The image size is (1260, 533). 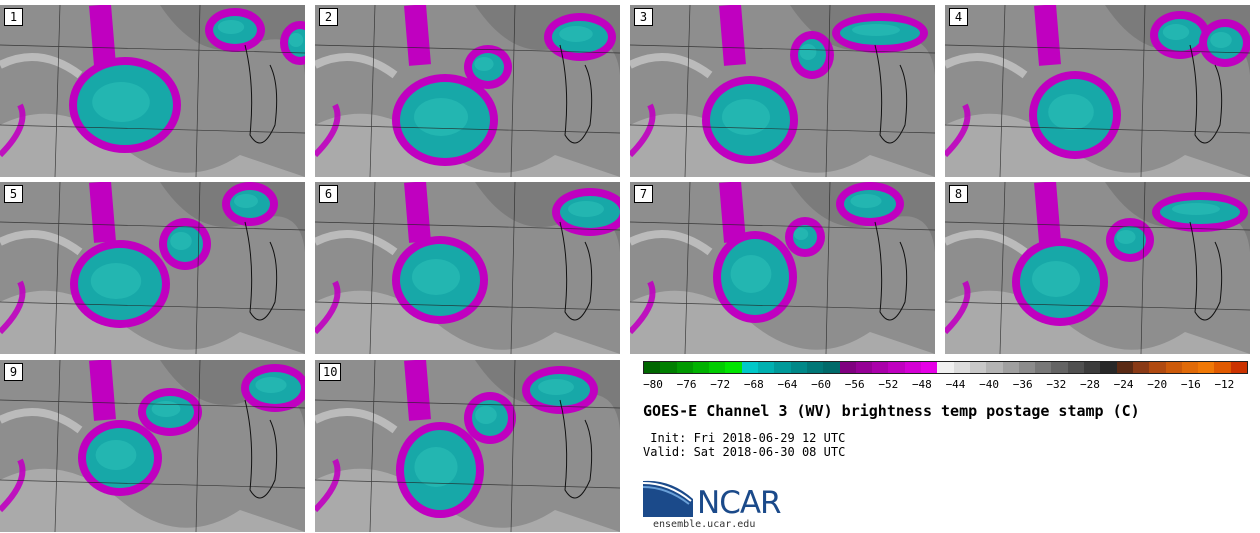 What do you see at coordinates (888, 384) in the screenshot?
I see `colorbar-tick-label: −52` at bounding box center [888, 384].